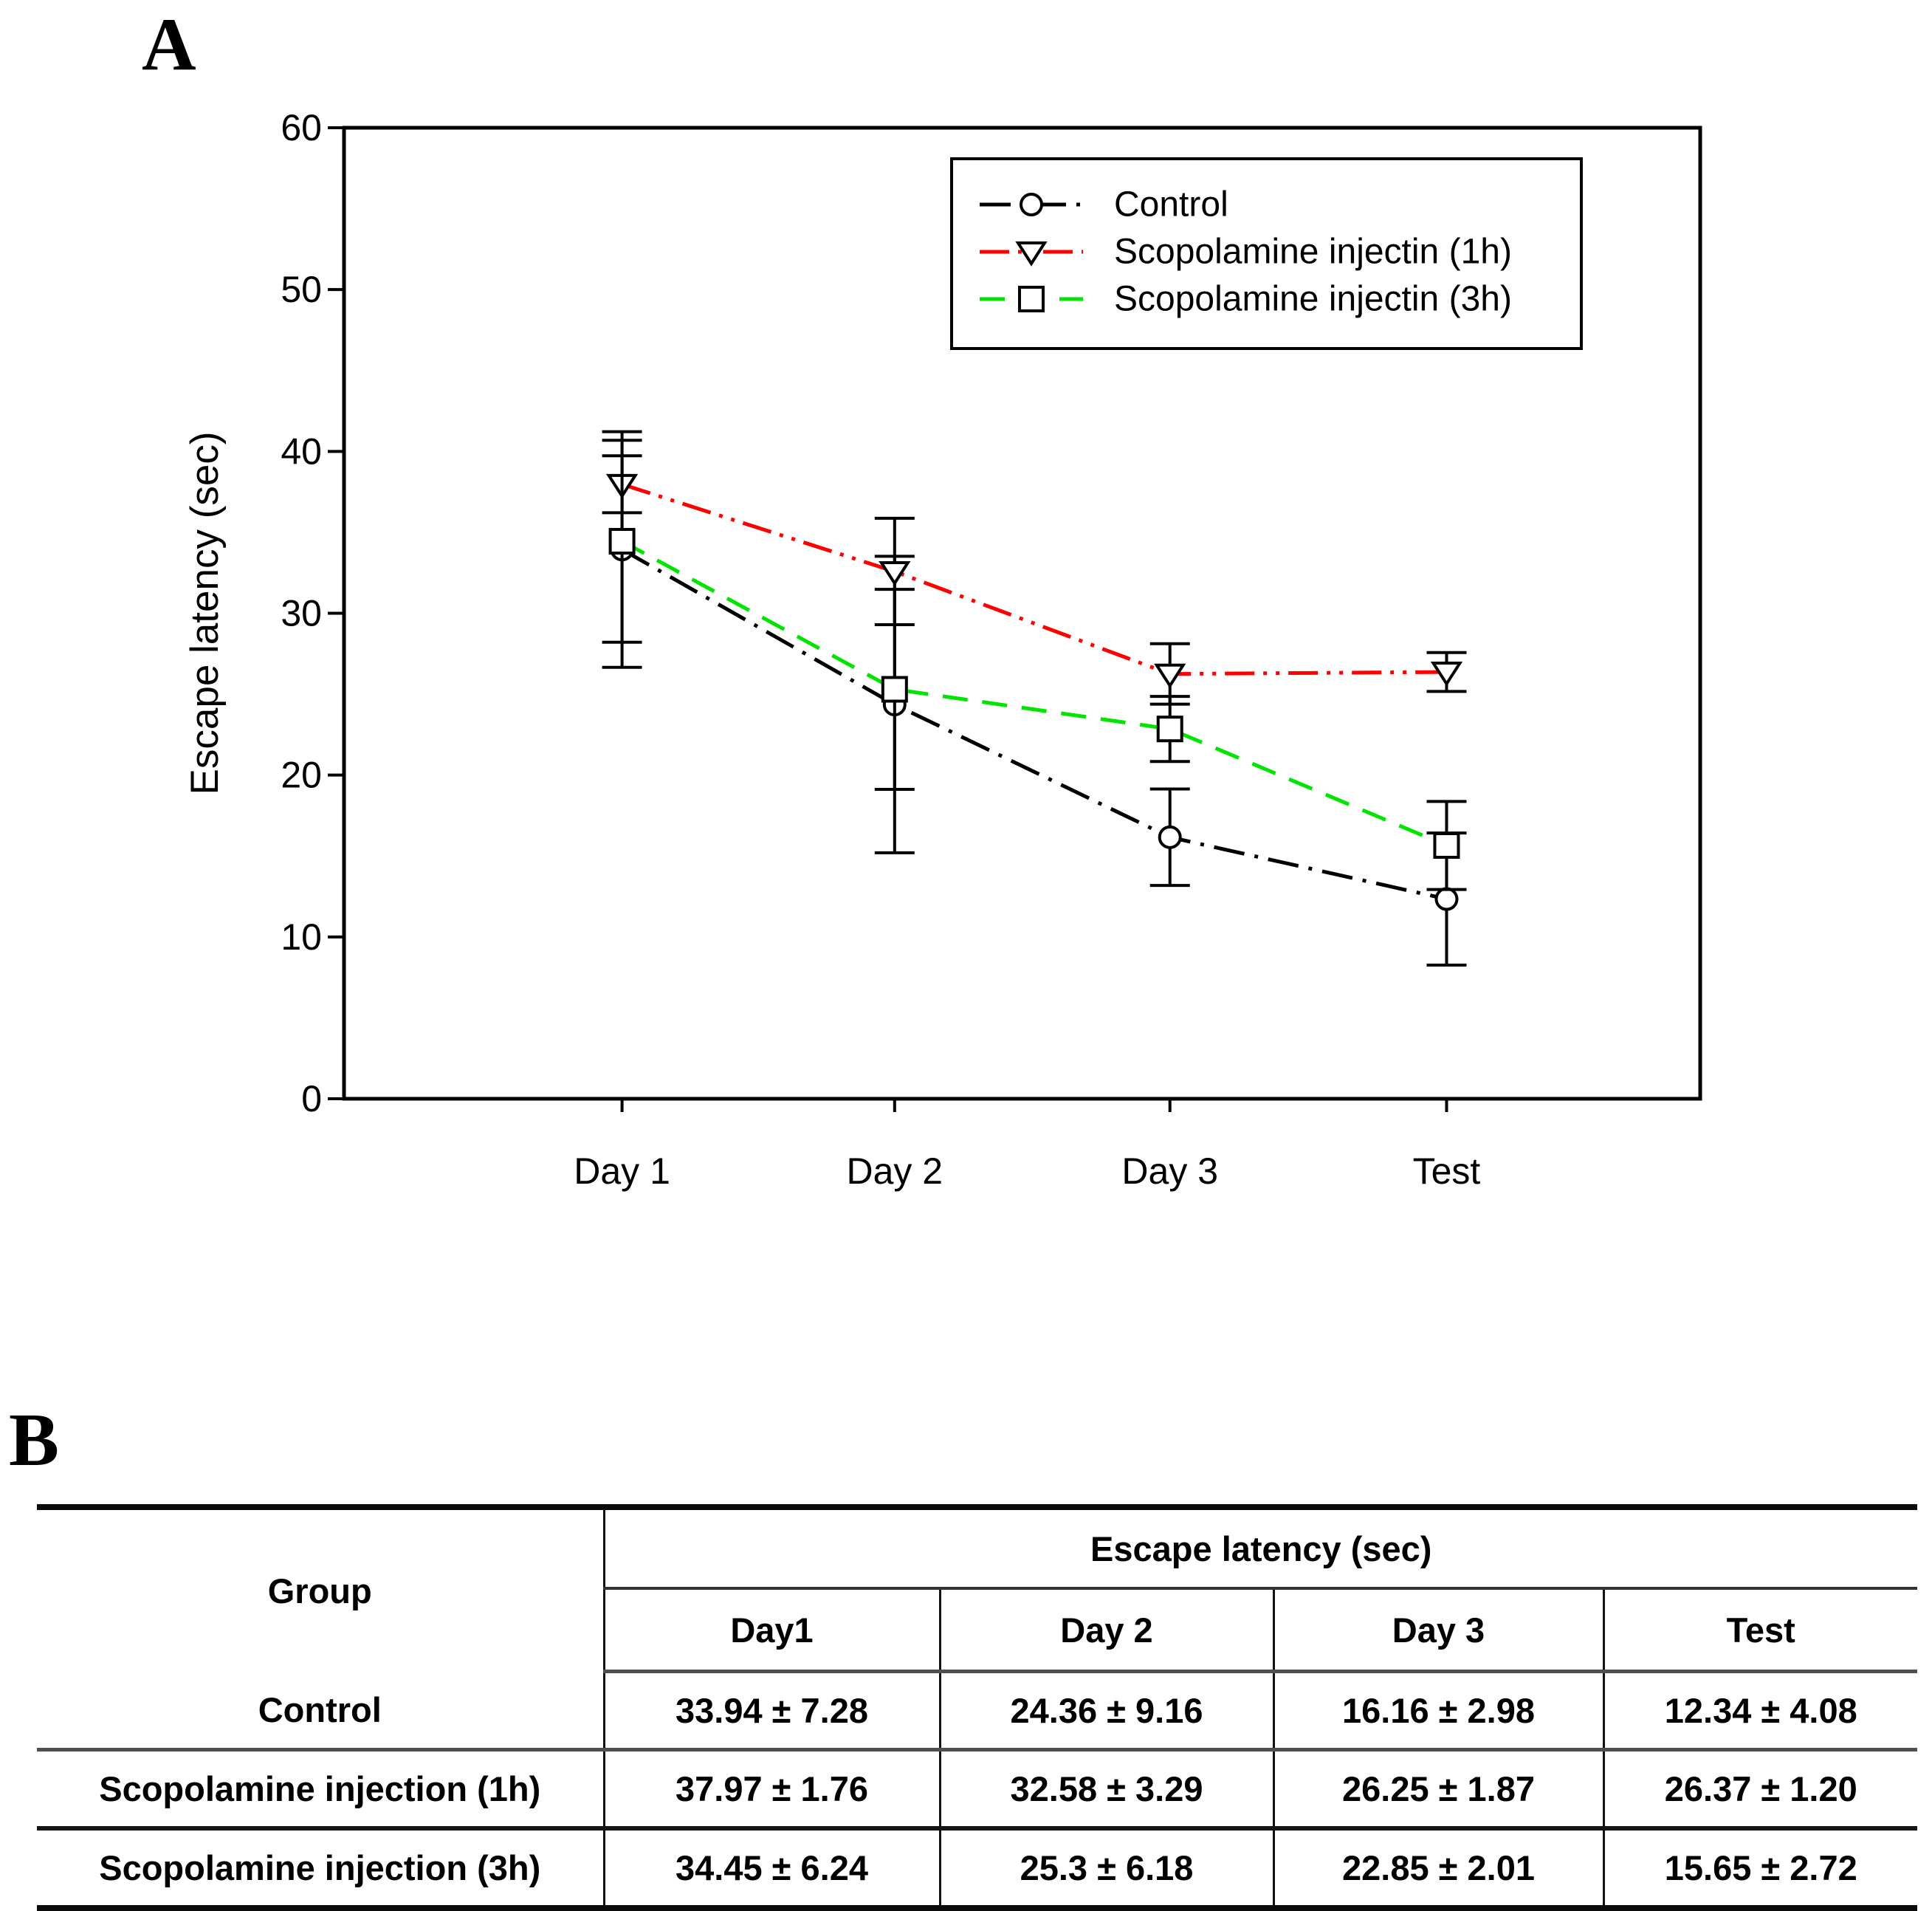 The height and width of the screenshot is (1911, 1932). I want to click on cell-3h-day3: 22.85 ± 2.01, so click(1437, 1868).